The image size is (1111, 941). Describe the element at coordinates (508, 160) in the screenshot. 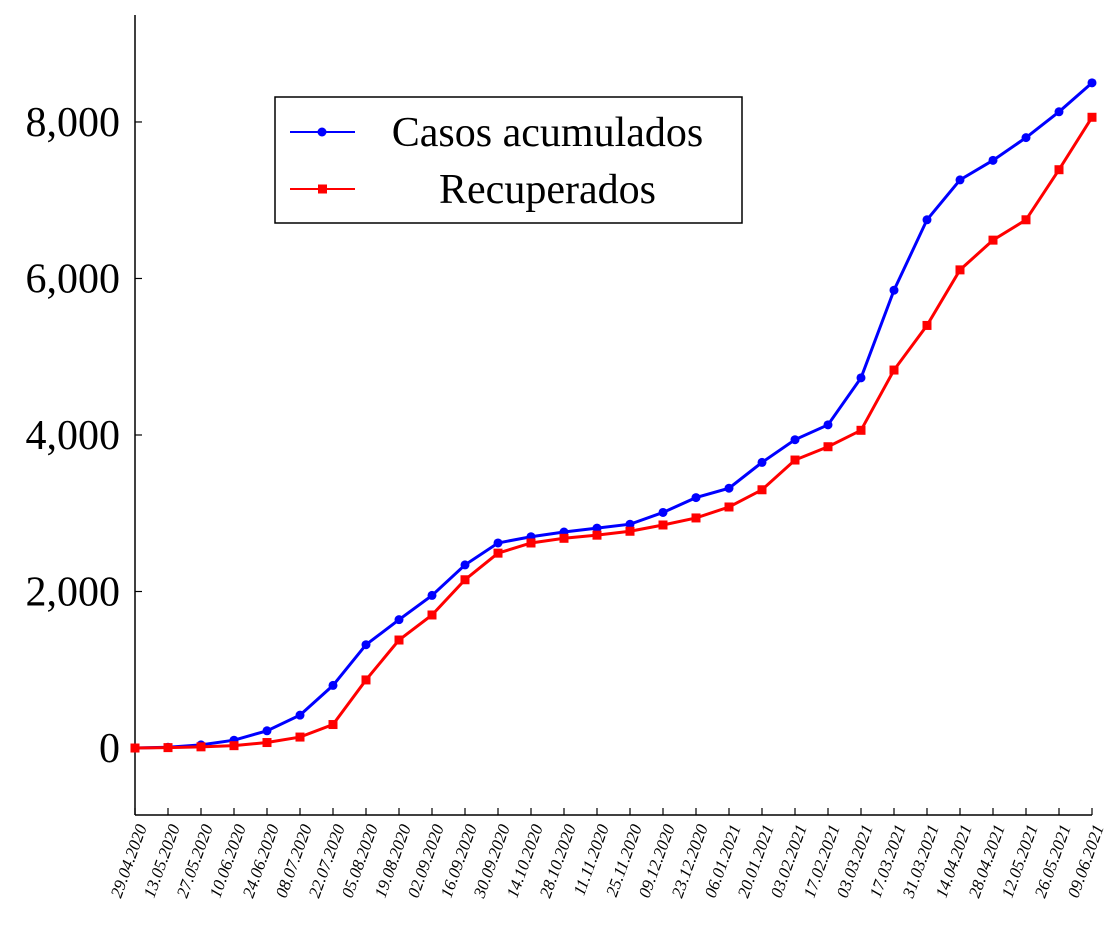

I see `legend-box` at that location.